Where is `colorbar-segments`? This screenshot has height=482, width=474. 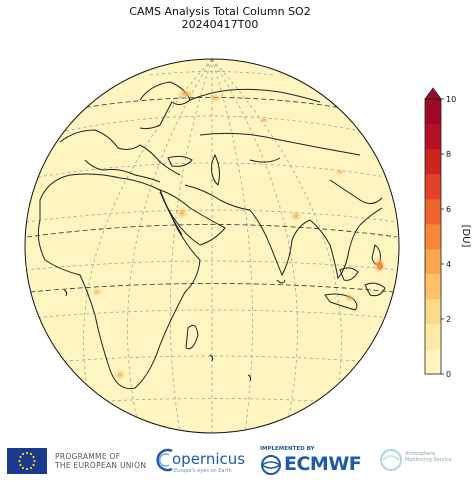
colorbar-segments is located at coordinates (433, 237).